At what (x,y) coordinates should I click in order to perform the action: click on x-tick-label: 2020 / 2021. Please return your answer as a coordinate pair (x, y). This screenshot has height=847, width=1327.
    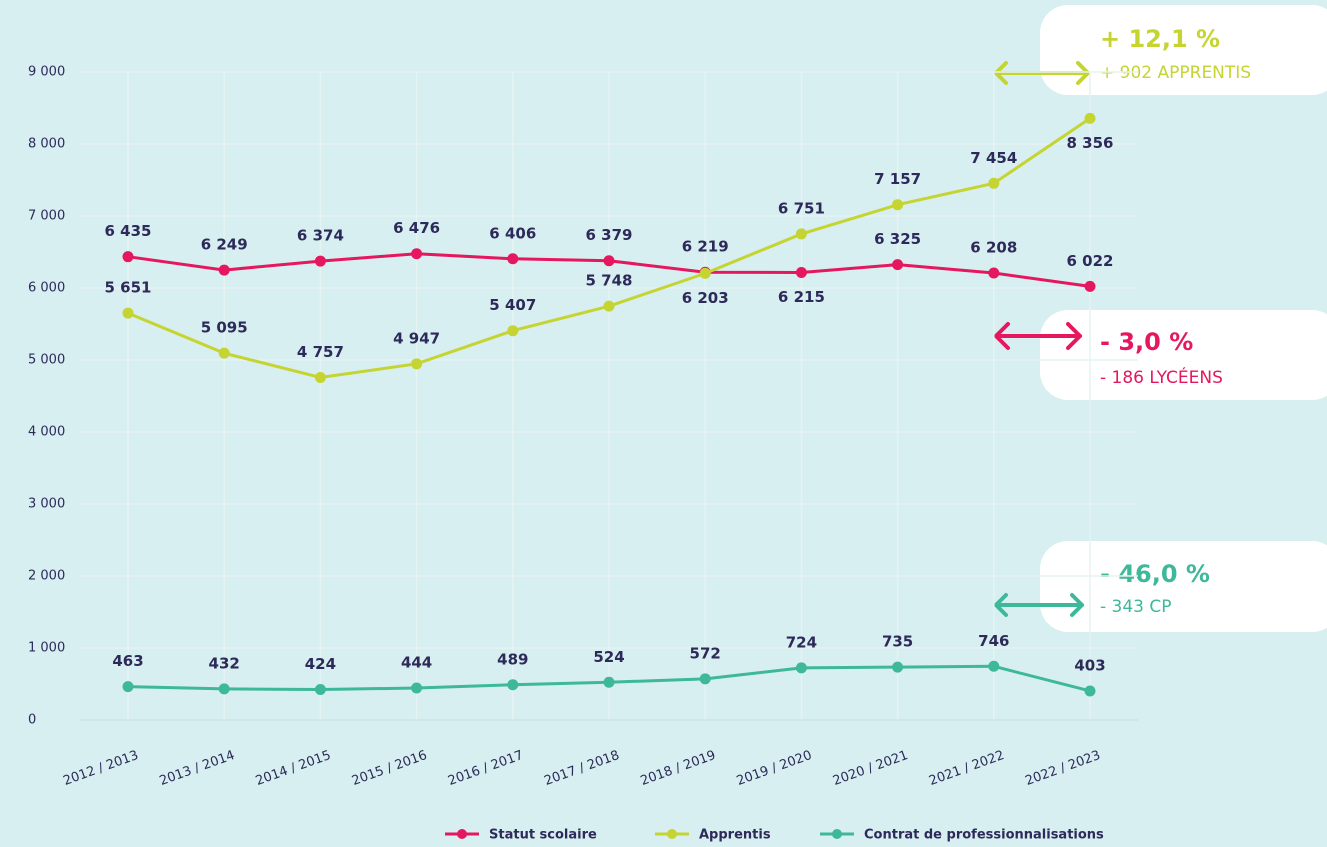
    Looking at the image, I should click on (870, 768).